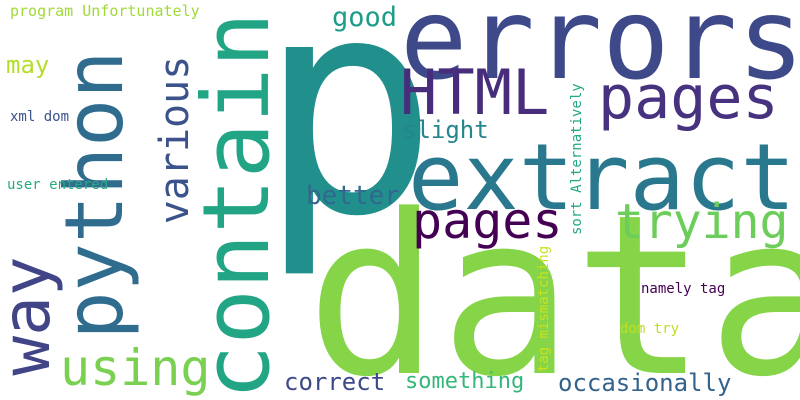  I want to click on word-pages-2: pages, so click(487, 221).